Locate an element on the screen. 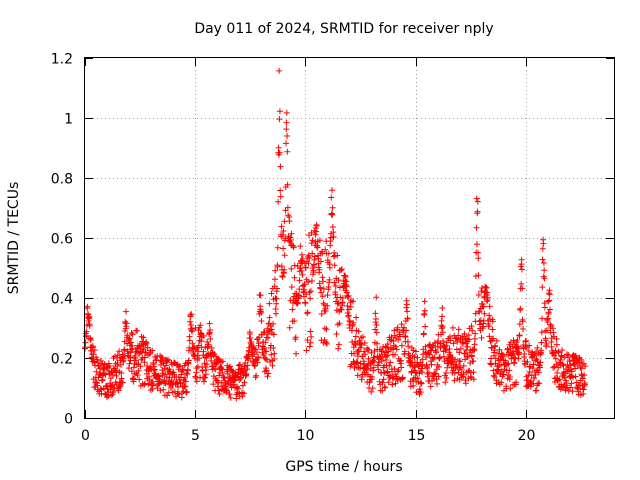 The image size is (640, 480). y-tick-label: 0.2 is located at coordinates (62, 360).